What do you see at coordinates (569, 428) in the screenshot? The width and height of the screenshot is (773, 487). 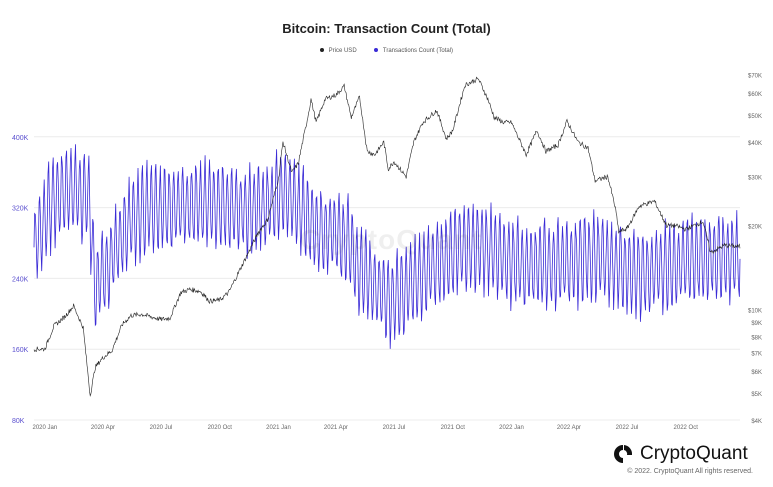 I see `x-tick-label: 2022 Apr` at bounding box center [569, 428].